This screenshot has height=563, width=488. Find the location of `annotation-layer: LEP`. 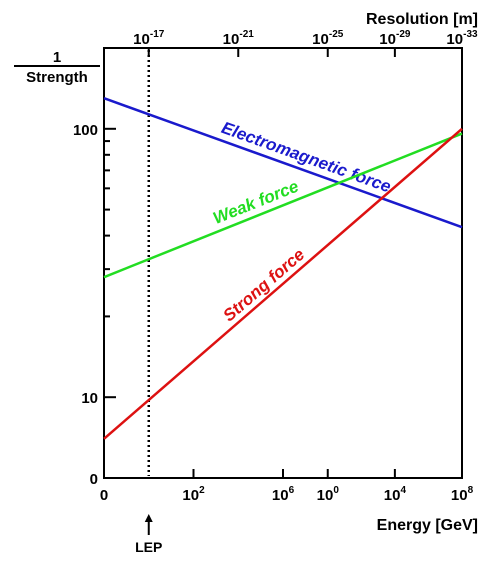

annotation-layer: LEP is located at coordinates (148, 302).